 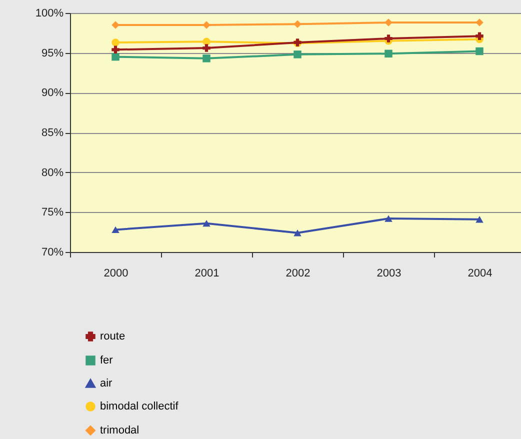 I want to click on x-tick-label: 2000, so click(x=116, y=274).